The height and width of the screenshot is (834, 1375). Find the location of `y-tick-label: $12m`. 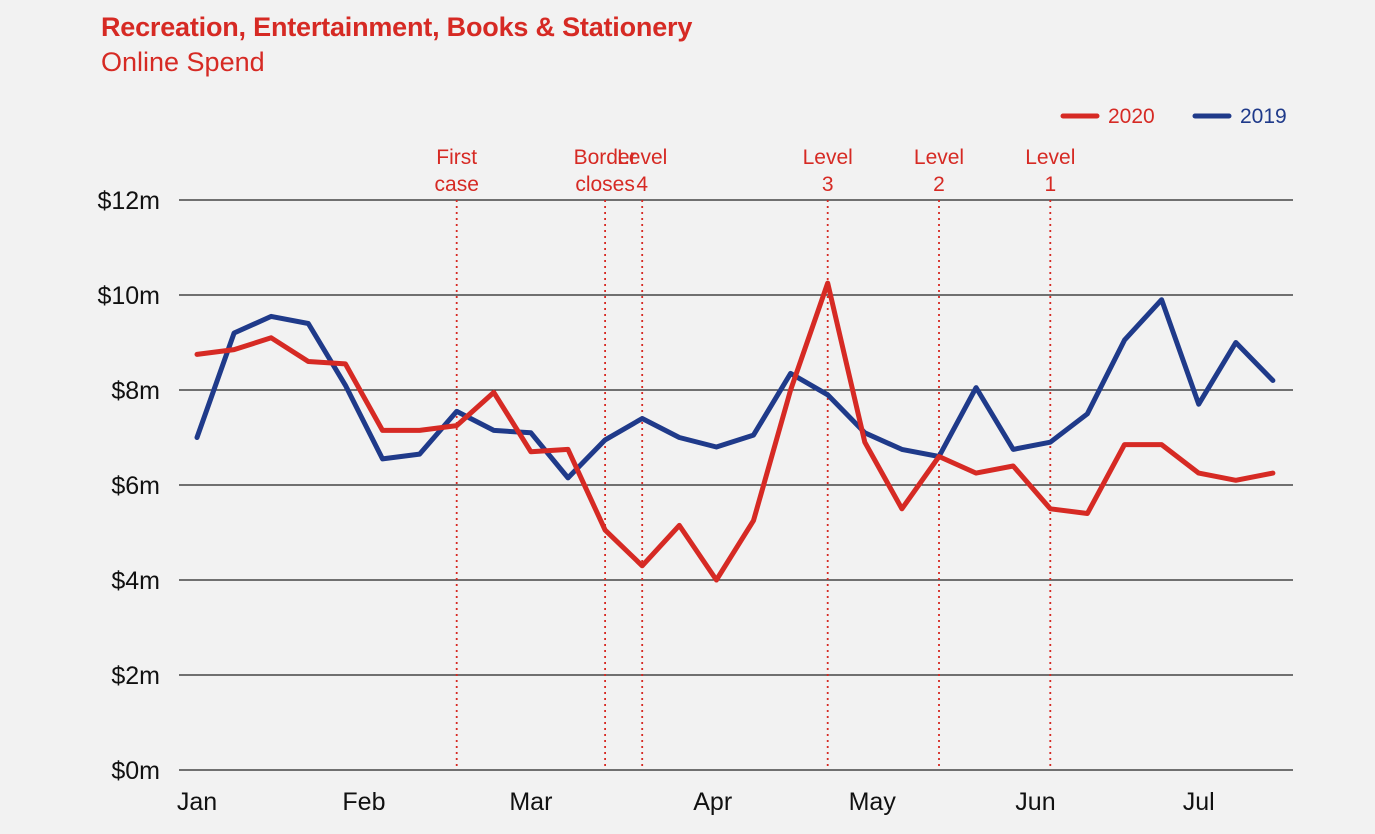

y-tick-label: $12m is located at coordinates (128, 201).